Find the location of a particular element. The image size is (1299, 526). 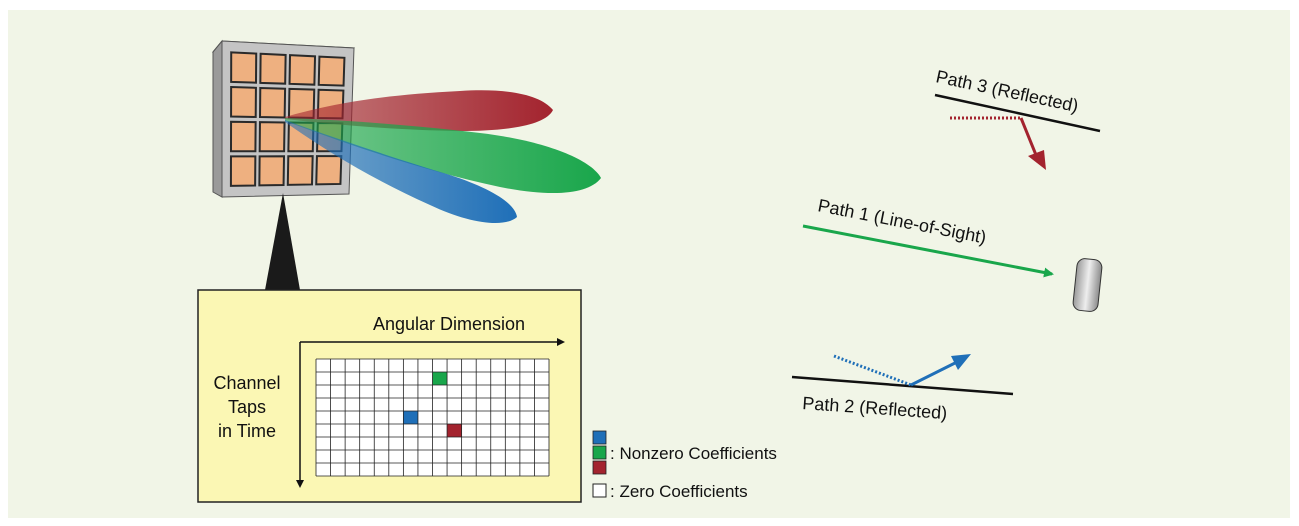

nonzero-cell-blue is located at coordinates (410, 417).